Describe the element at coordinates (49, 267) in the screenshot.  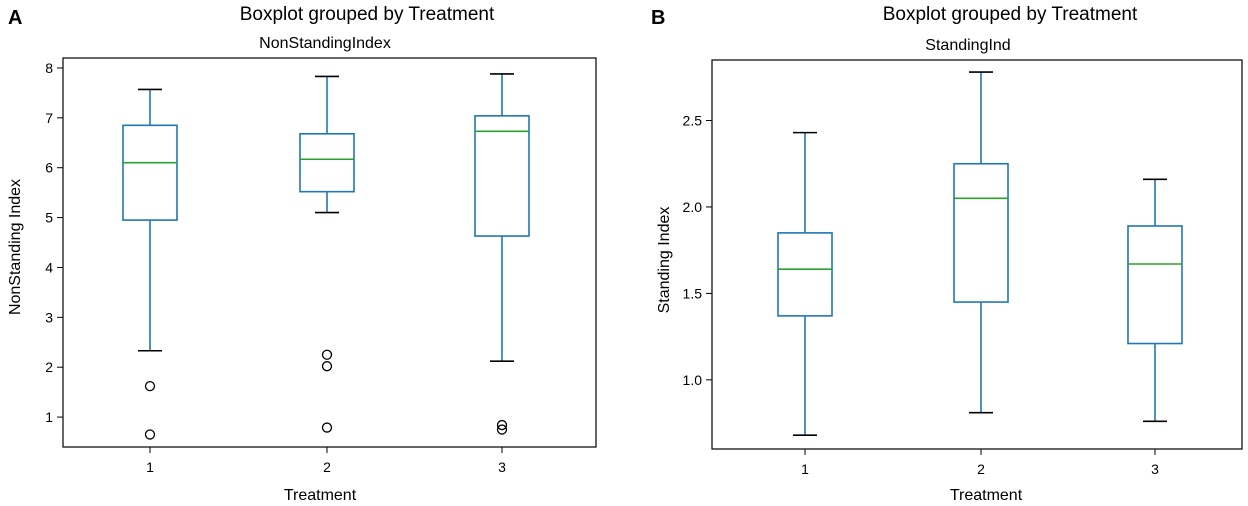
I see `y-tick-label: 4` at that location.